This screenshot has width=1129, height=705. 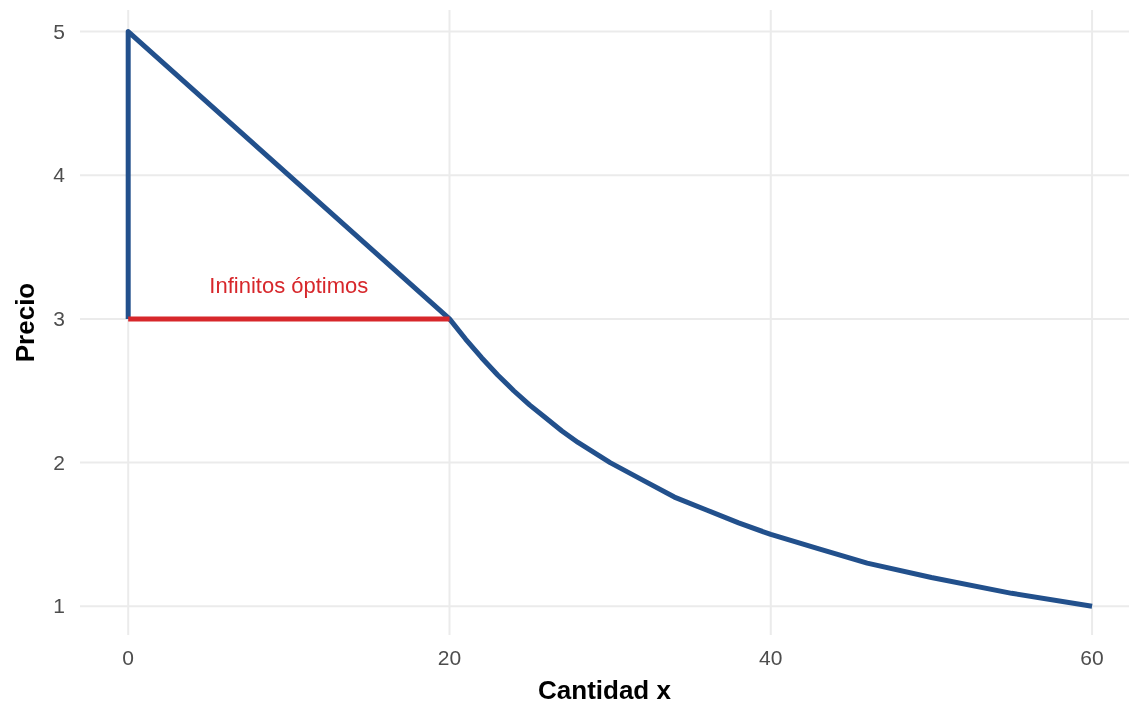 What do you see at coordinates (128, 657) in the screenshot?
I see `x-tick-label: 0` at bounding box center [128, 657].